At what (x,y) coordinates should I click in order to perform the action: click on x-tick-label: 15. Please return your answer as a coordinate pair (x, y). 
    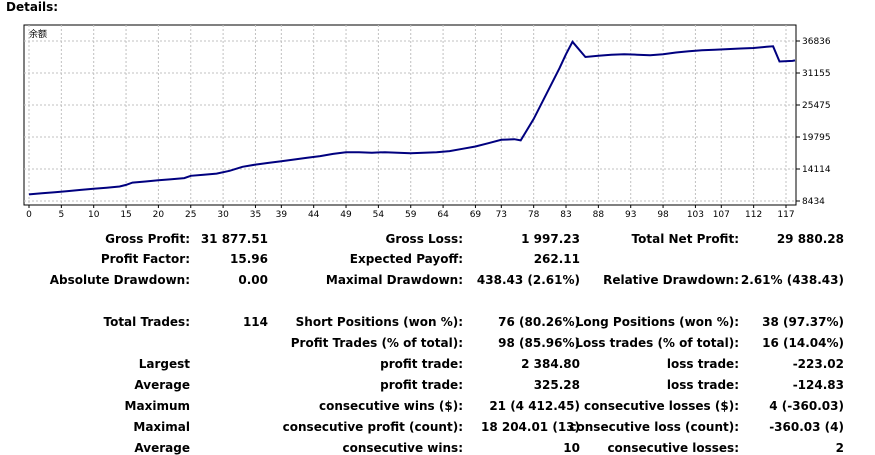
    Looking at the image, I should click on (125, 215).